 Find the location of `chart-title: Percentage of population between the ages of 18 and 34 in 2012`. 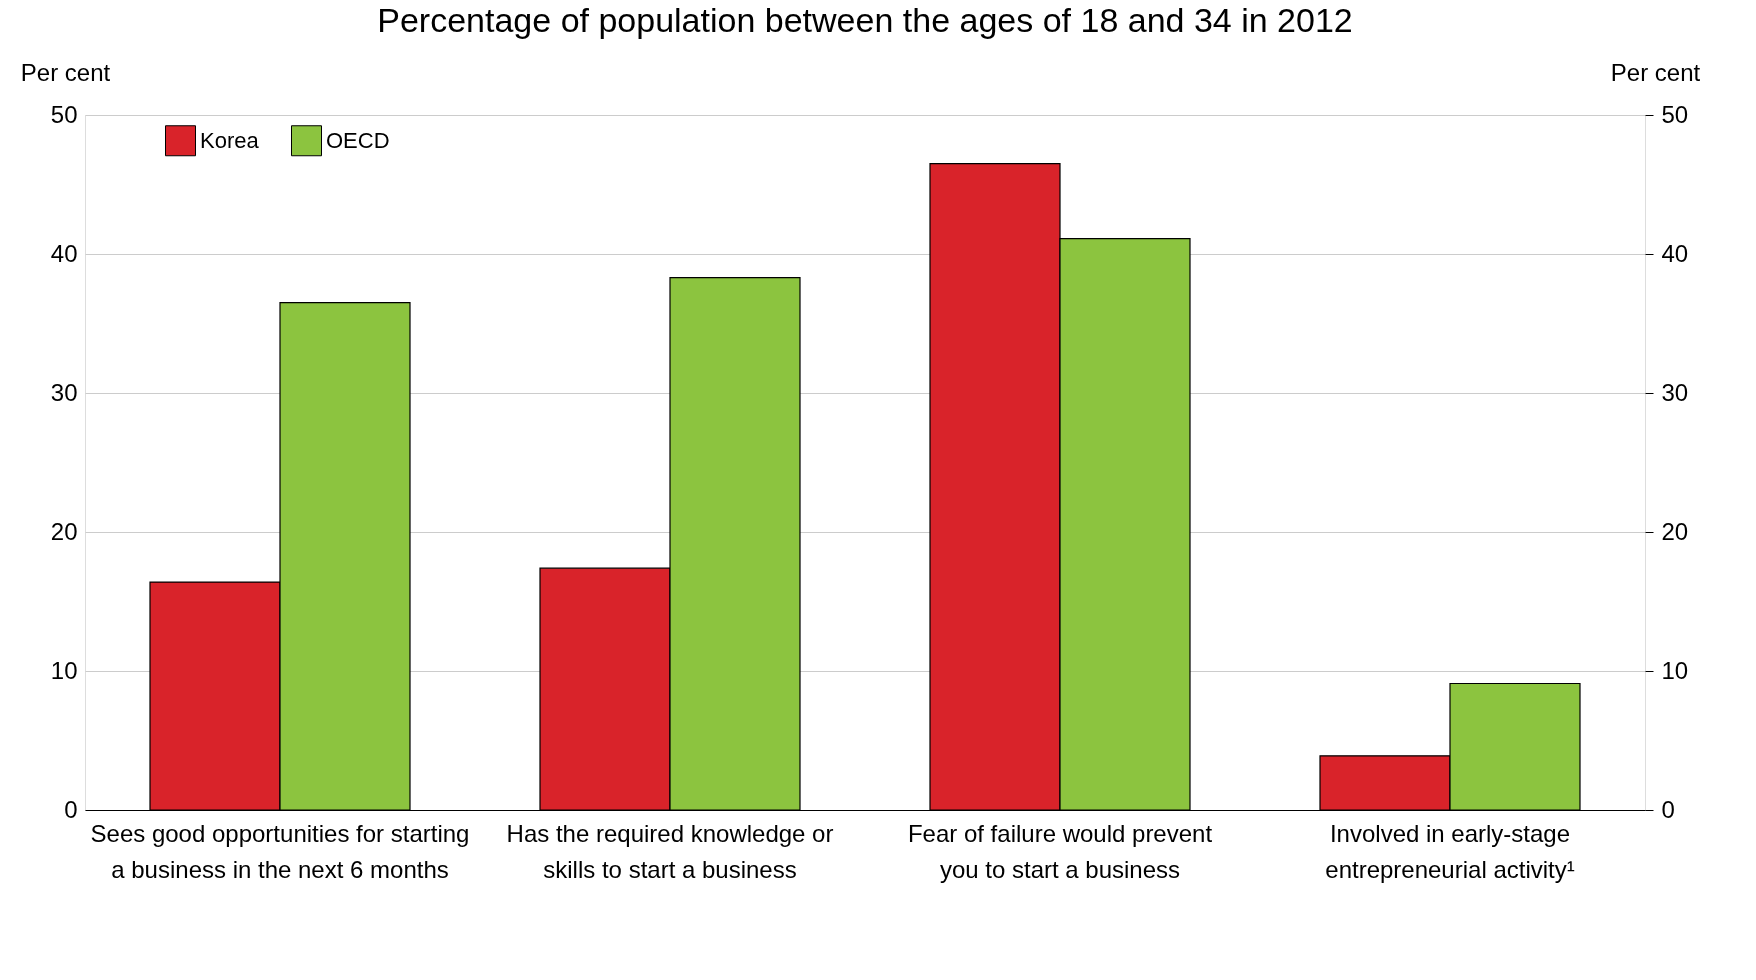

chart-title: Percentage of population between the ages of 18 and 34 in 2012 is located at coordinates (865, 20).